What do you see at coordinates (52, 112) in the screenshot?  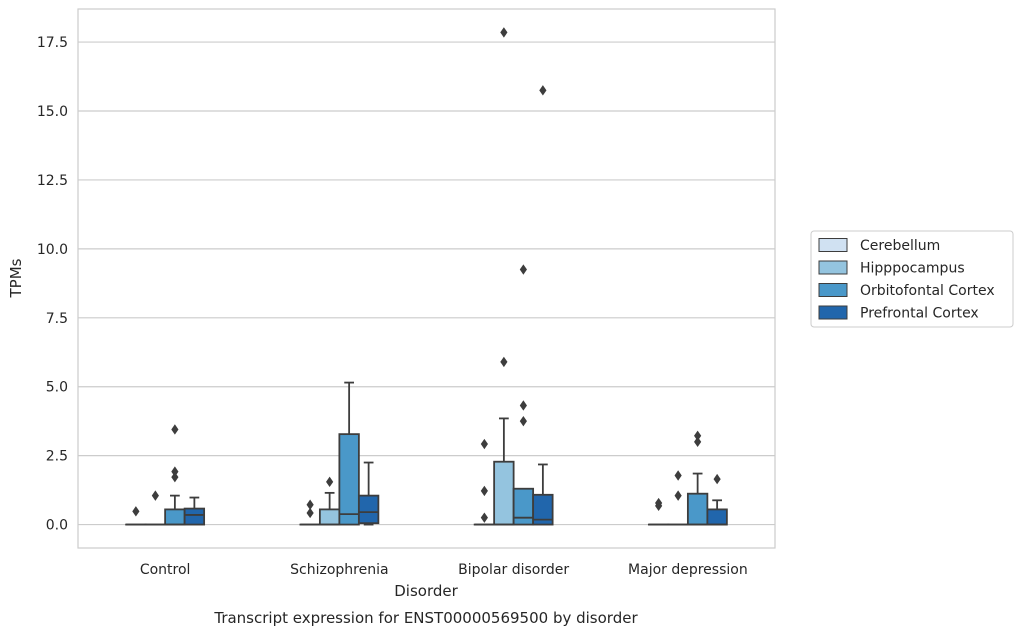 I see `y-tick-label: 15.0` at bounding box center [52, 112].